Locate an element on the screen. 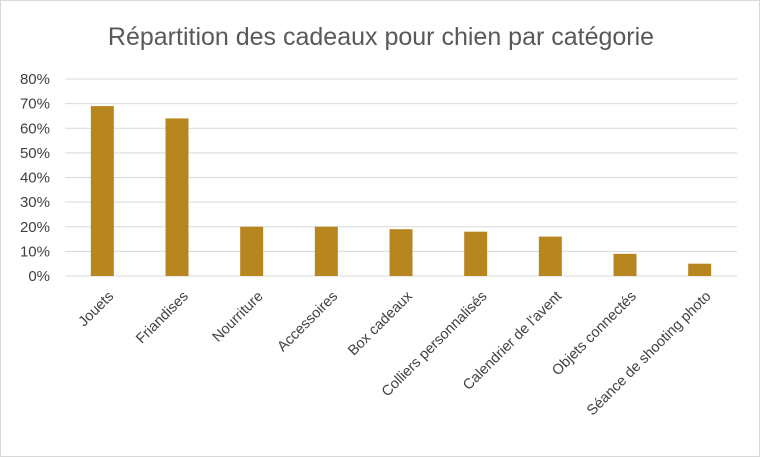 Image resolution: width=760 pixels, height=457 pixels. y-tick-label: 0% is located at coordinates (39, 276).